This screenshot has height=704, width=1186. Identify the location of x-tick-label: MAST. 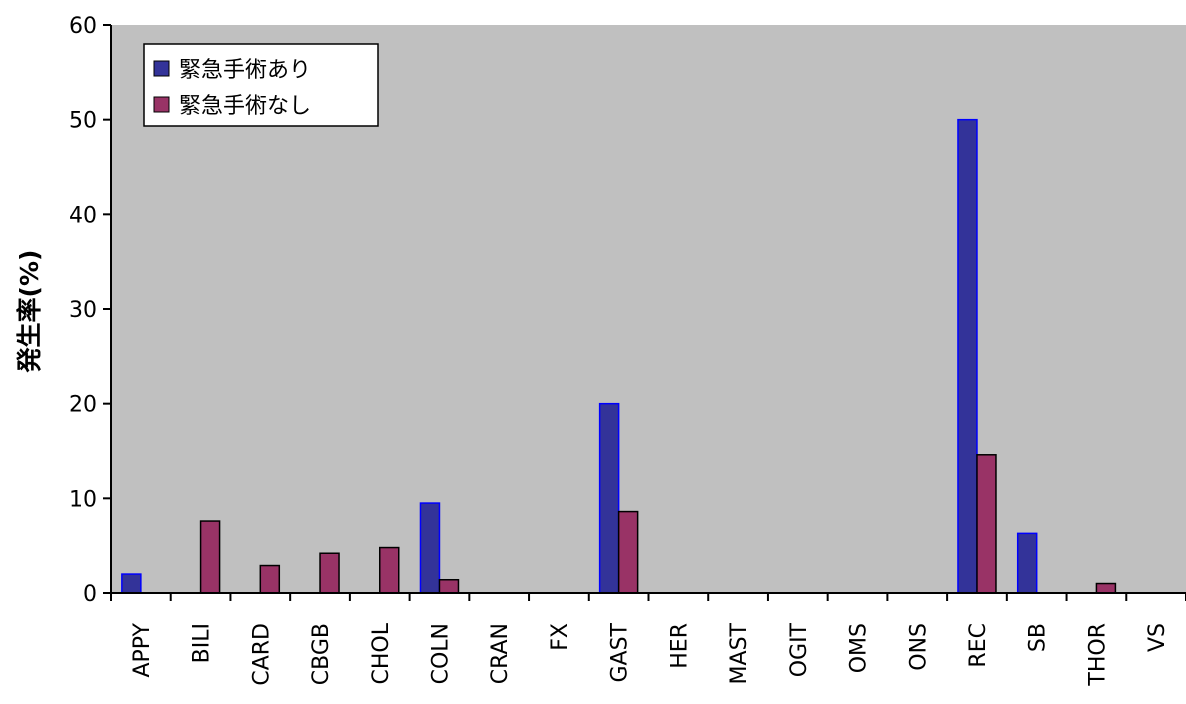
(739, 653).